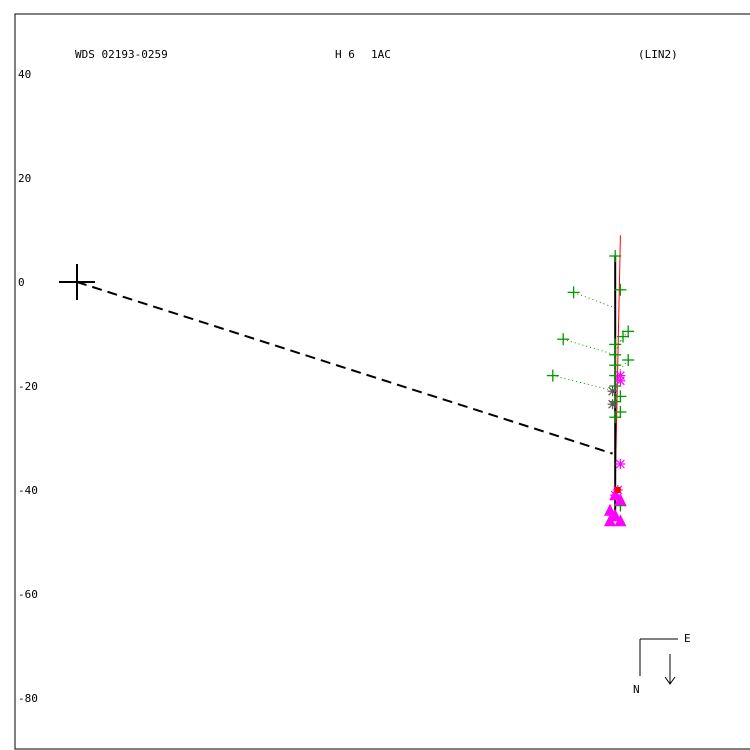 Image resolution: width=750 pixels, height=750 pixels. Describe the element at coordinates (381, 54) in the screenshot. I see `header-component: 1AC` at that location.